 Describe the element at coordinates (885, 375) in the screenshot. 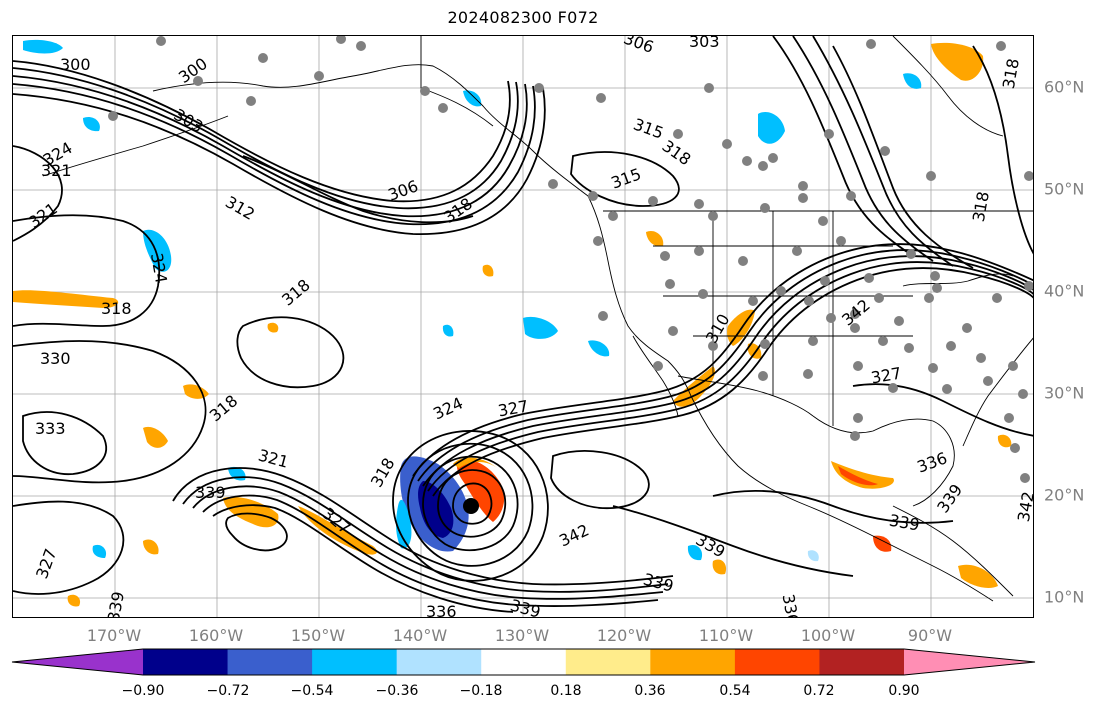

I see `contour-label: 327` at that location.